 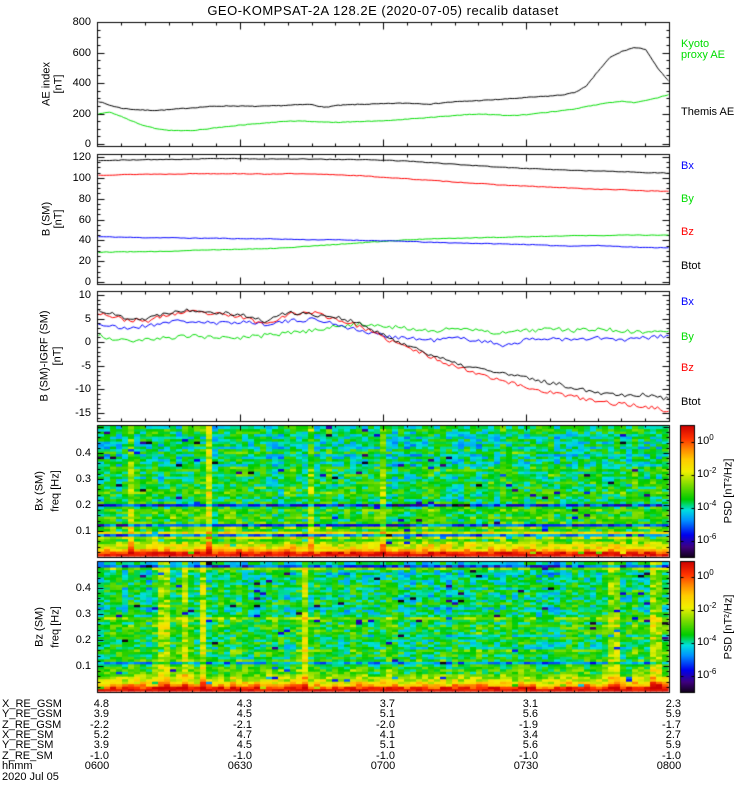 What do you see at coordinates (30, 777) in the screenshot?
I see `date-label: 2020 Jul 05` at bounding box center [30, 777].